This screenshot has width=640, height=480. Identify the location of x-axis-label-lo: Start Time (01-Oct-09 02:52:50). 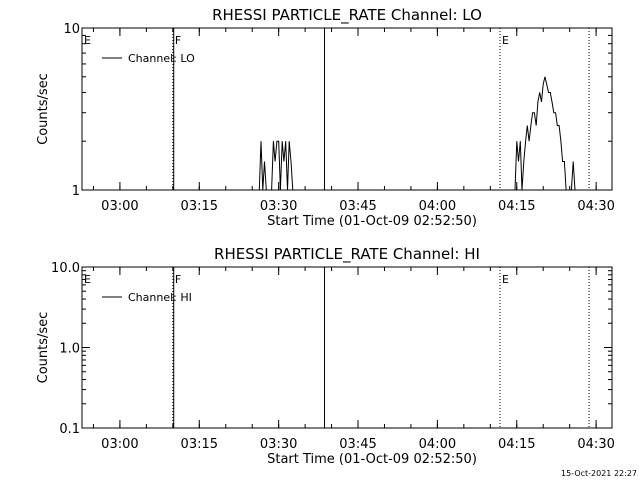
(372, 221).